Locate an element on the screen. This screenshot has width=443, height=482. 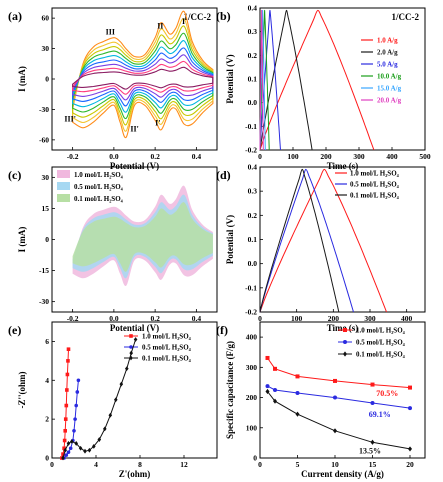
y-tick-label: 400 is located at coordinates (252, 337).